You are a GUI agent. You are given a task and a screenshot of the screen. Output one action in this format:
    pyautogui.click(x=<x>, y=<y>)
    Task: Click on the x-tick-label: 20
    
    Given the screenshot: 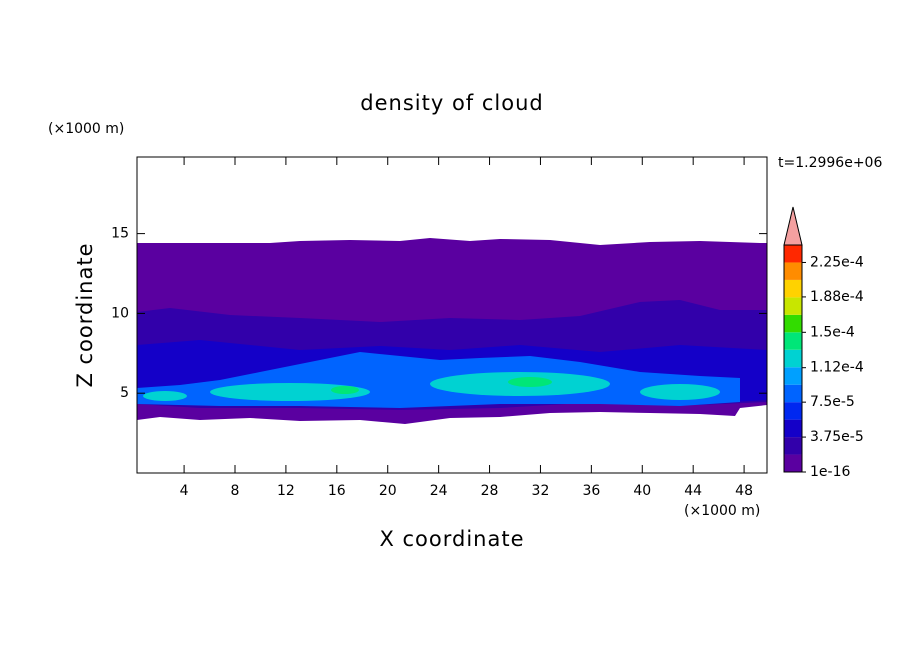 What is the action you would take?
    pyautogui.click(x=388, y=491)
    